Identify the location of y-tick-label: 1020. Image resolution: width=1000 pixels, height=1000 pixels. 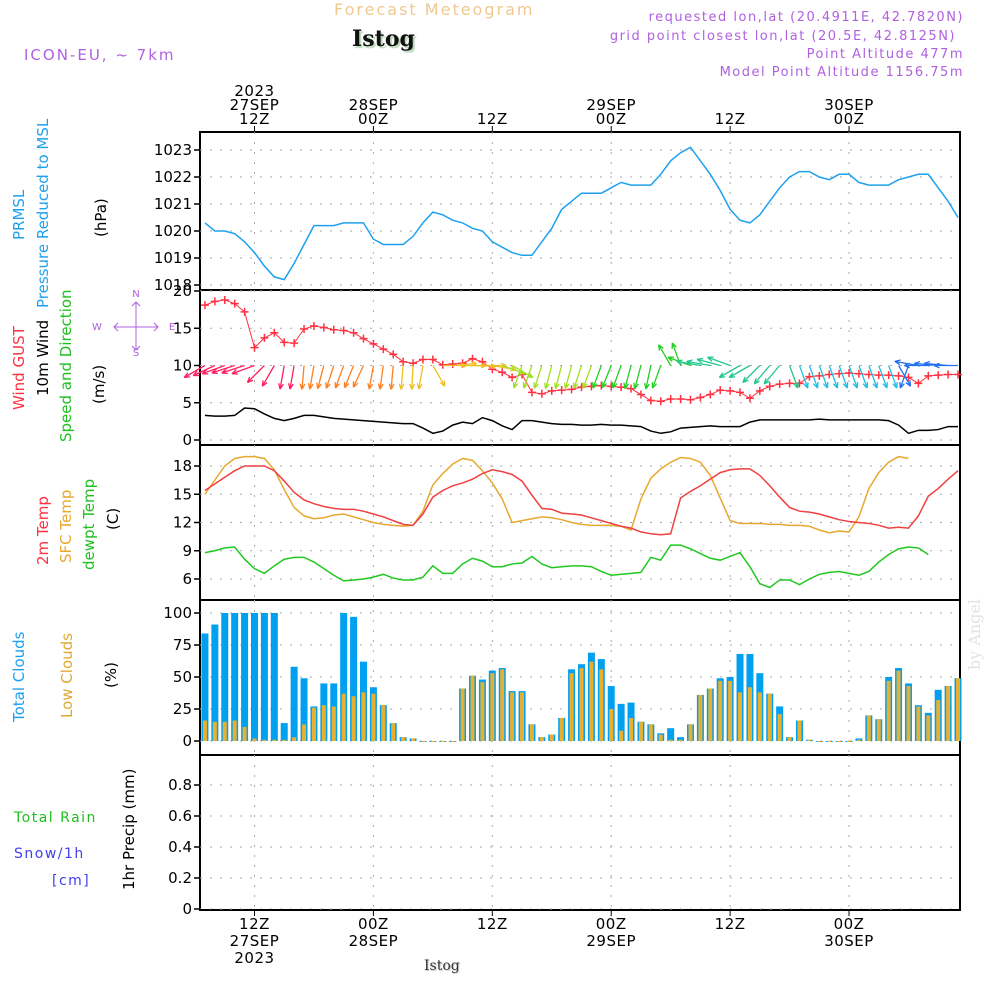
(173, 231).